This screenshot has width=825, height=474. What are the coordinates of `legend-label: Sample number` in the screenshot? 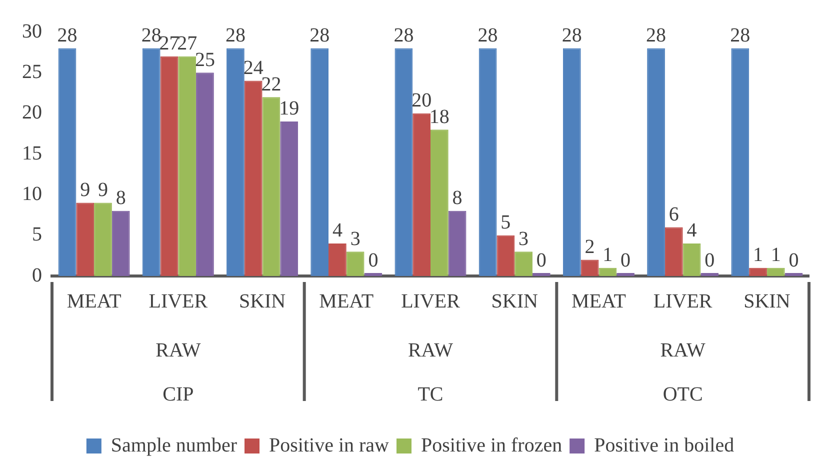 It's located at (174, 445).